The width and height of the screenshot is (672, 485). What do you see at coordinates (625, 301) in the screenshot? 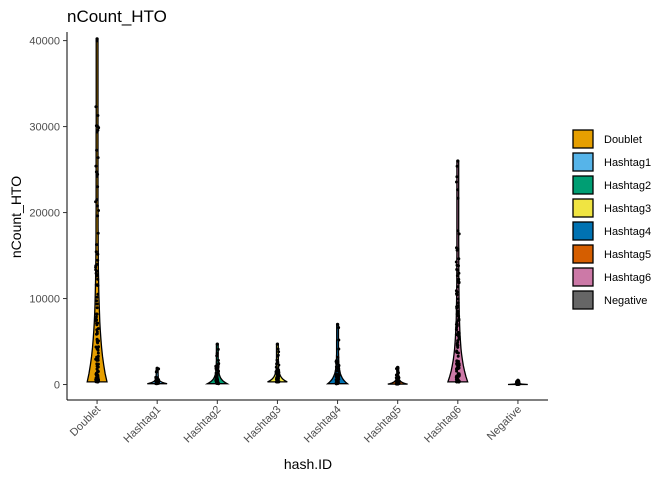
I see `legend-label-Negative: Negative` at bounding box center [625, 301].